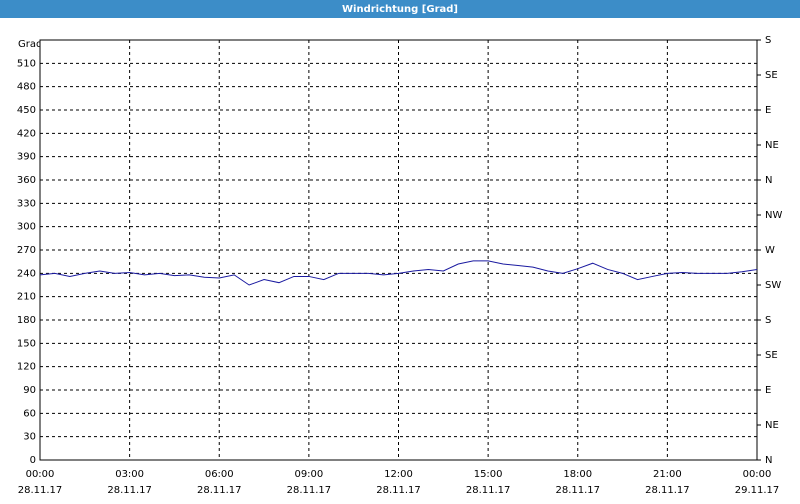 This screenshot has width=800, height=504. What do you see at coordinates (26, 227) in the screenshot?
I see `y-tick-label: 300` at bounding box center [26, 227].